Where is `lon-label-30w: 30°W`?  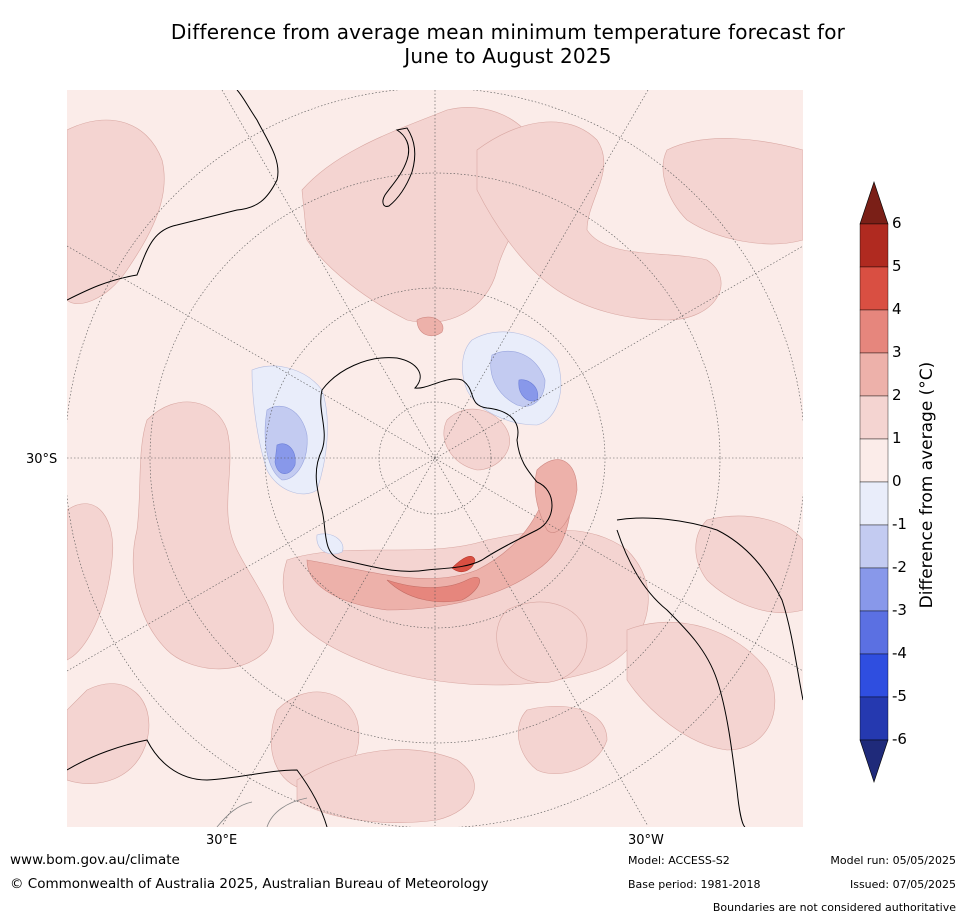
lon-label-30w: 30°W is located at coordinates (646, 840).